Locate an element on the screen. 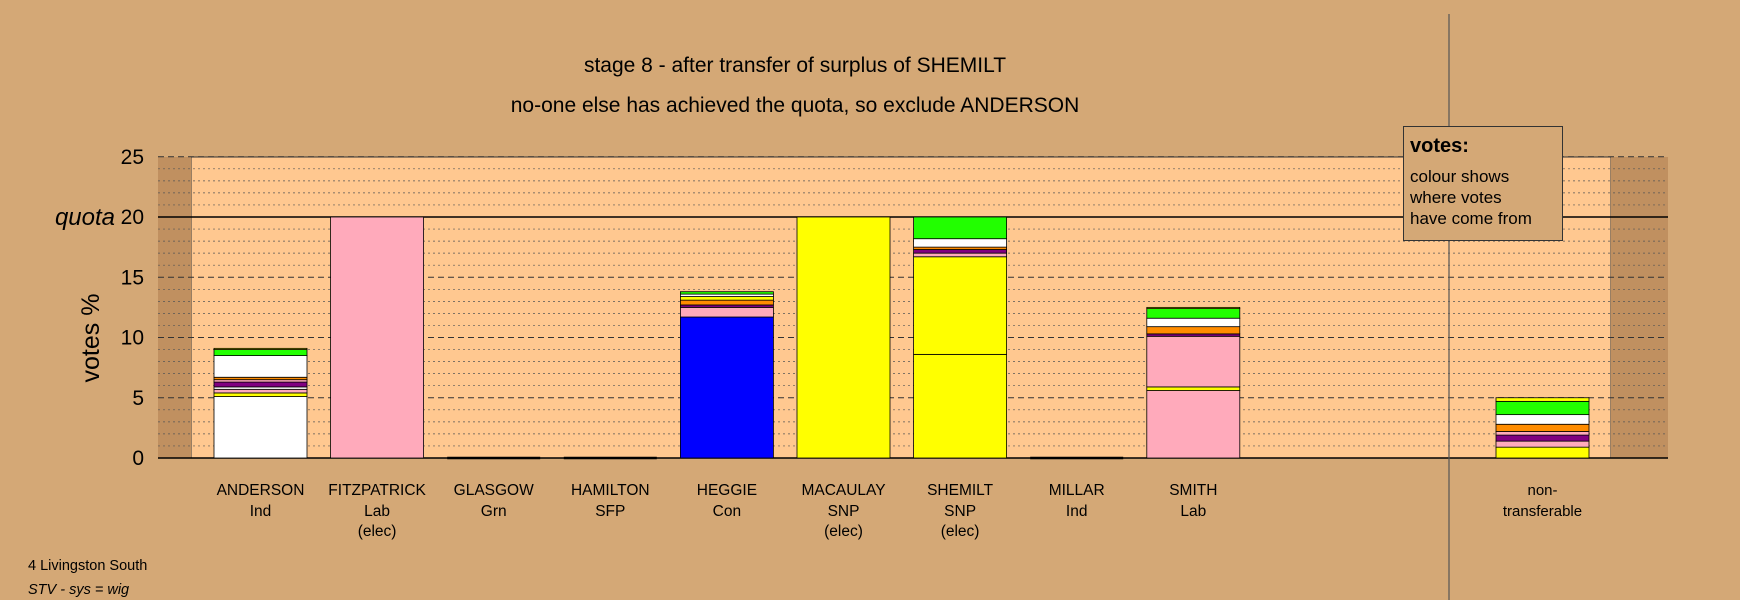 This screenshot has width=1740, height=600. candidate-name: MILLAR is located at coordinates (1077, 490).